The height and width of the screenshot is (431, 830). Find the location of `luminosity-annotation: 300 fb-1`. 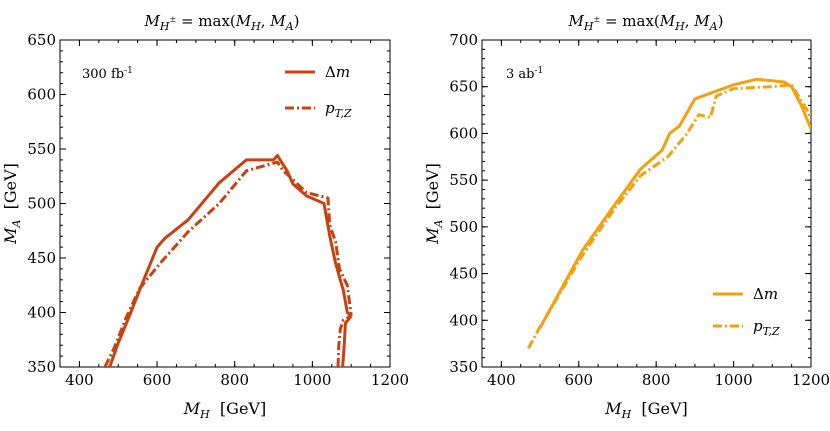

luminosity-annotation: 300 fb-1 is located at coordinates (107, 74).